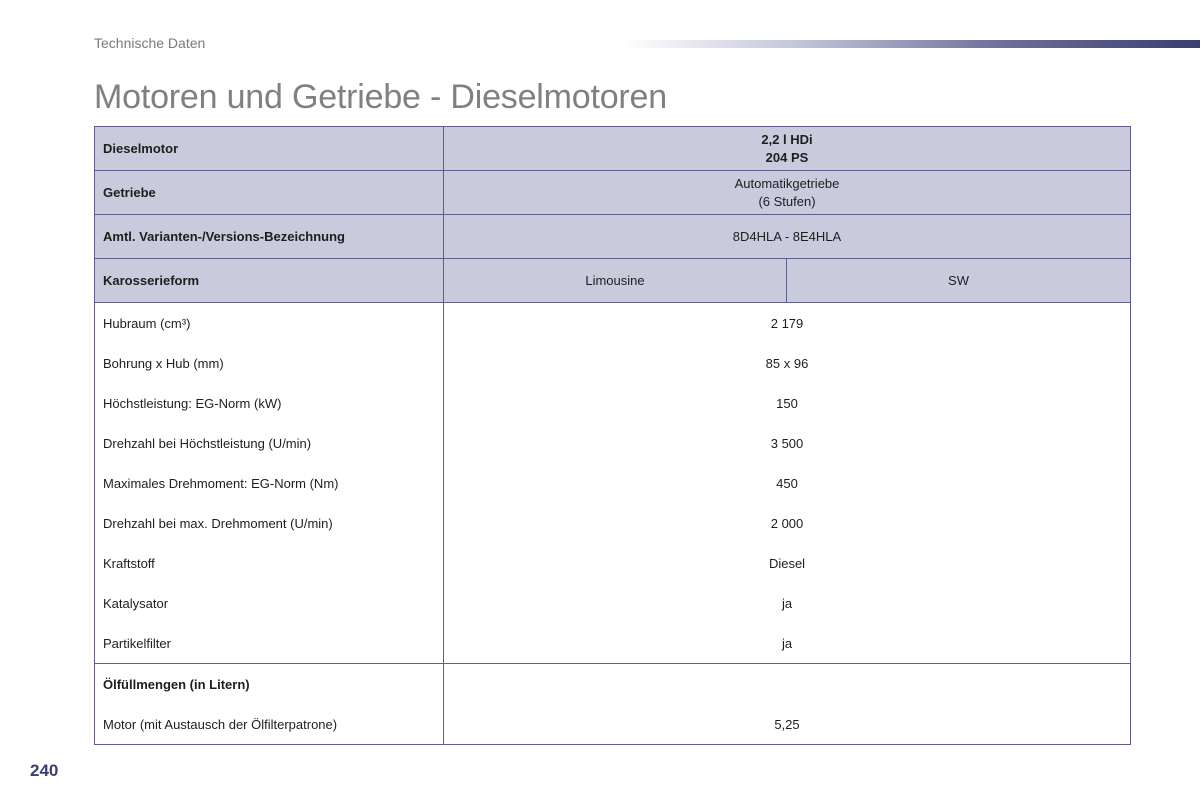 The image size is (1200, 800). I want to click on row-value: 5,25, so click(787, 724).